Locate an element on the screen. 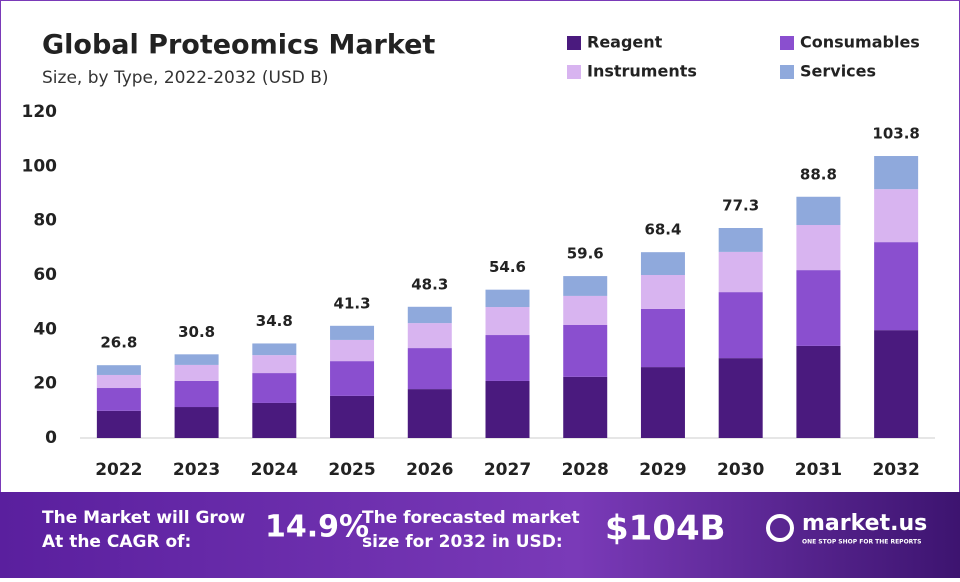 The width and height of the screenshot is (960, 582). y-tick-label: 20 is located at coordinates (45, 384).